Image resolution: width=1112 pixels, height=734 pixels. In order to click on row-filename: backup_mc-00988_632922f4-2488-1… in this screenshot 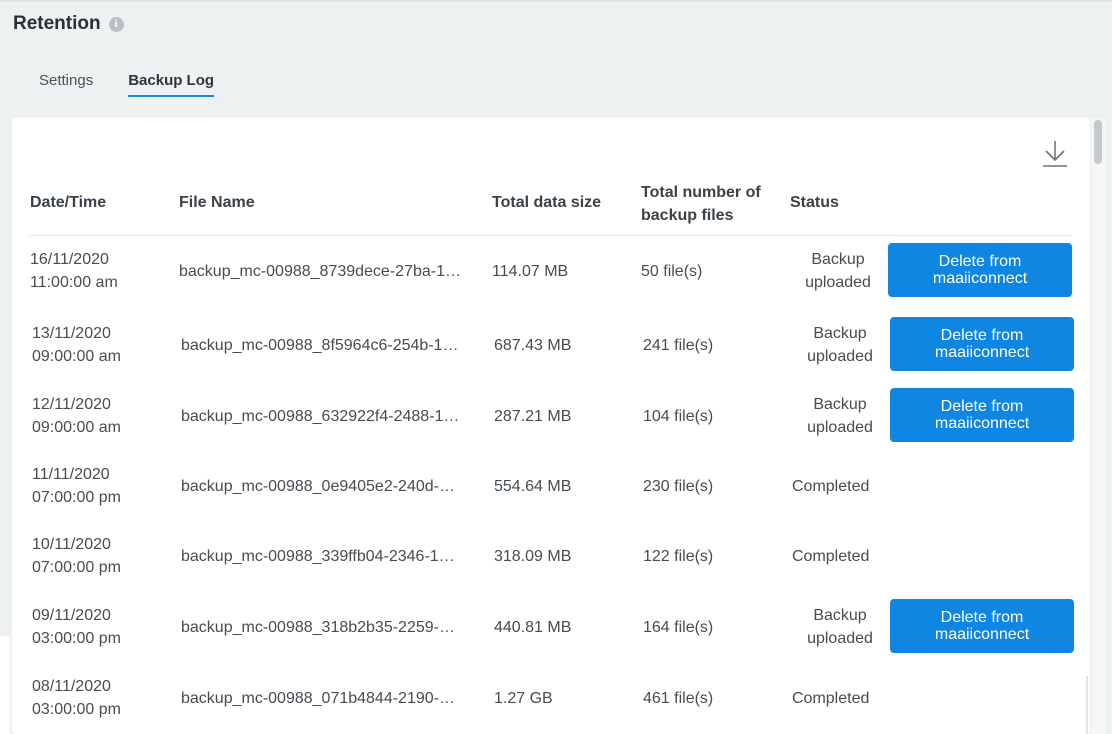, I will do `click(320, 416)`.